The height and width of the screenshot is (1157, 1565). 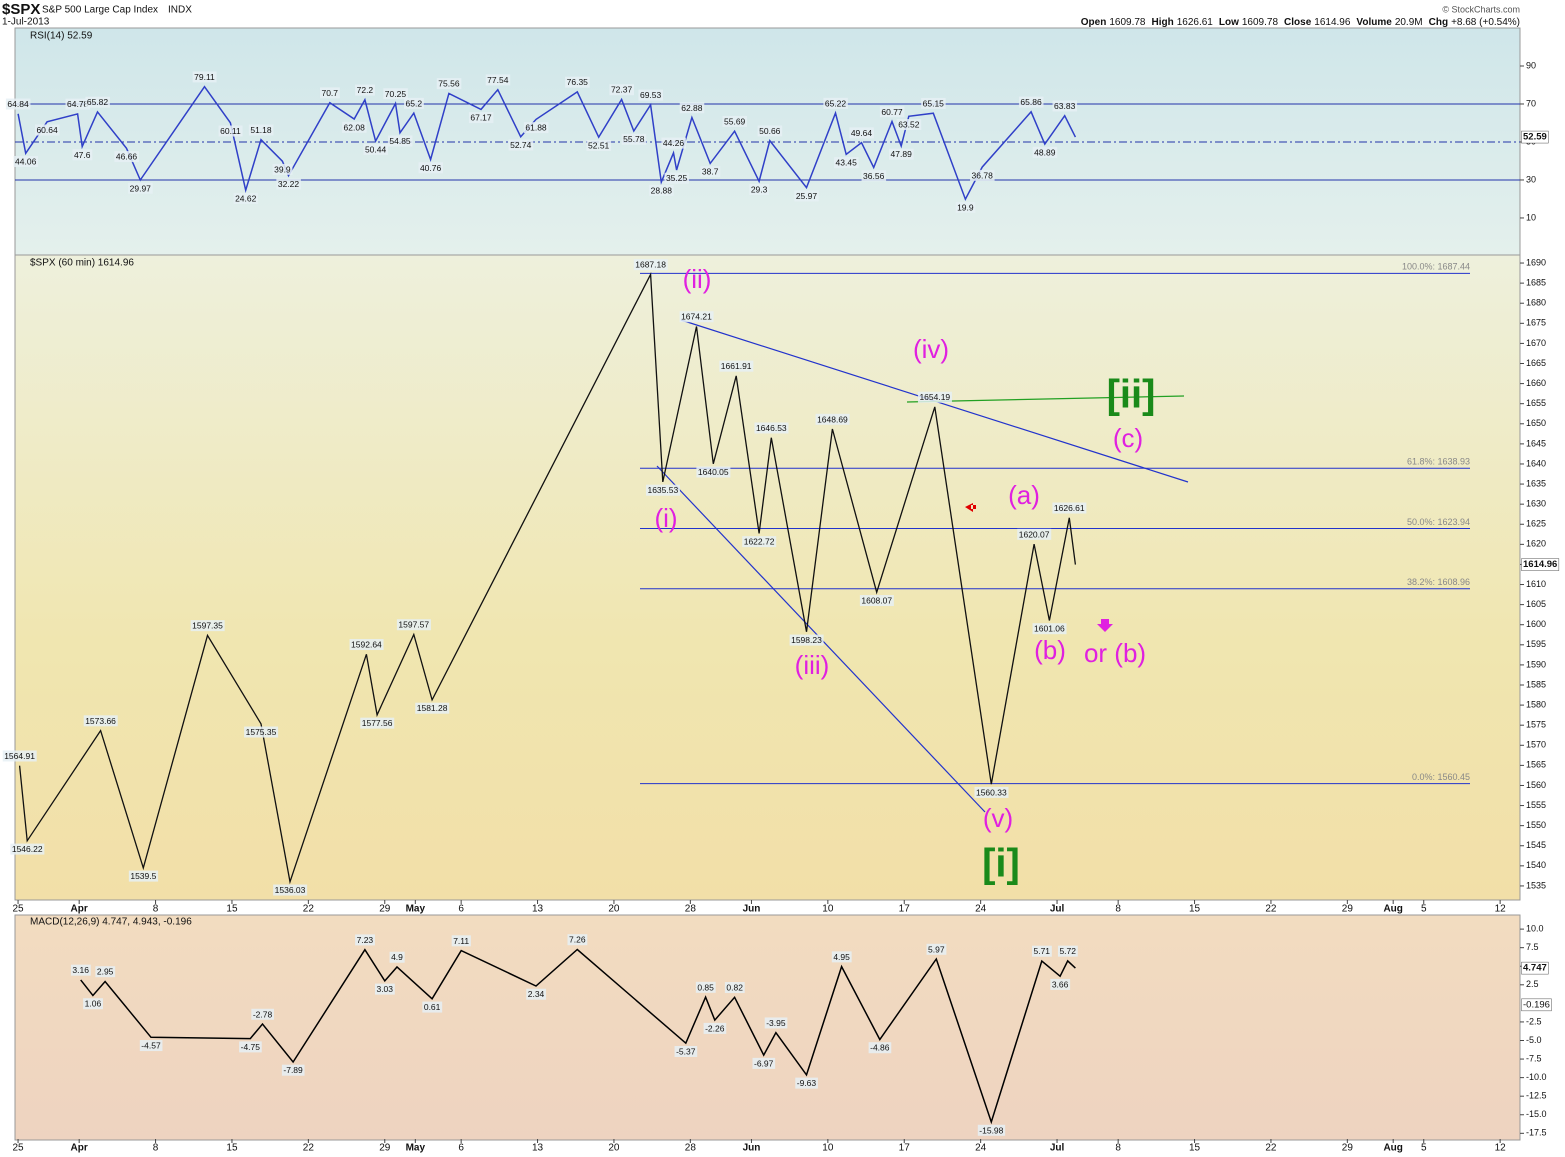 What do you see at coordinates (1105, 625) in the screenshot?
I see `arrow` at bounding box center [1105, 625].